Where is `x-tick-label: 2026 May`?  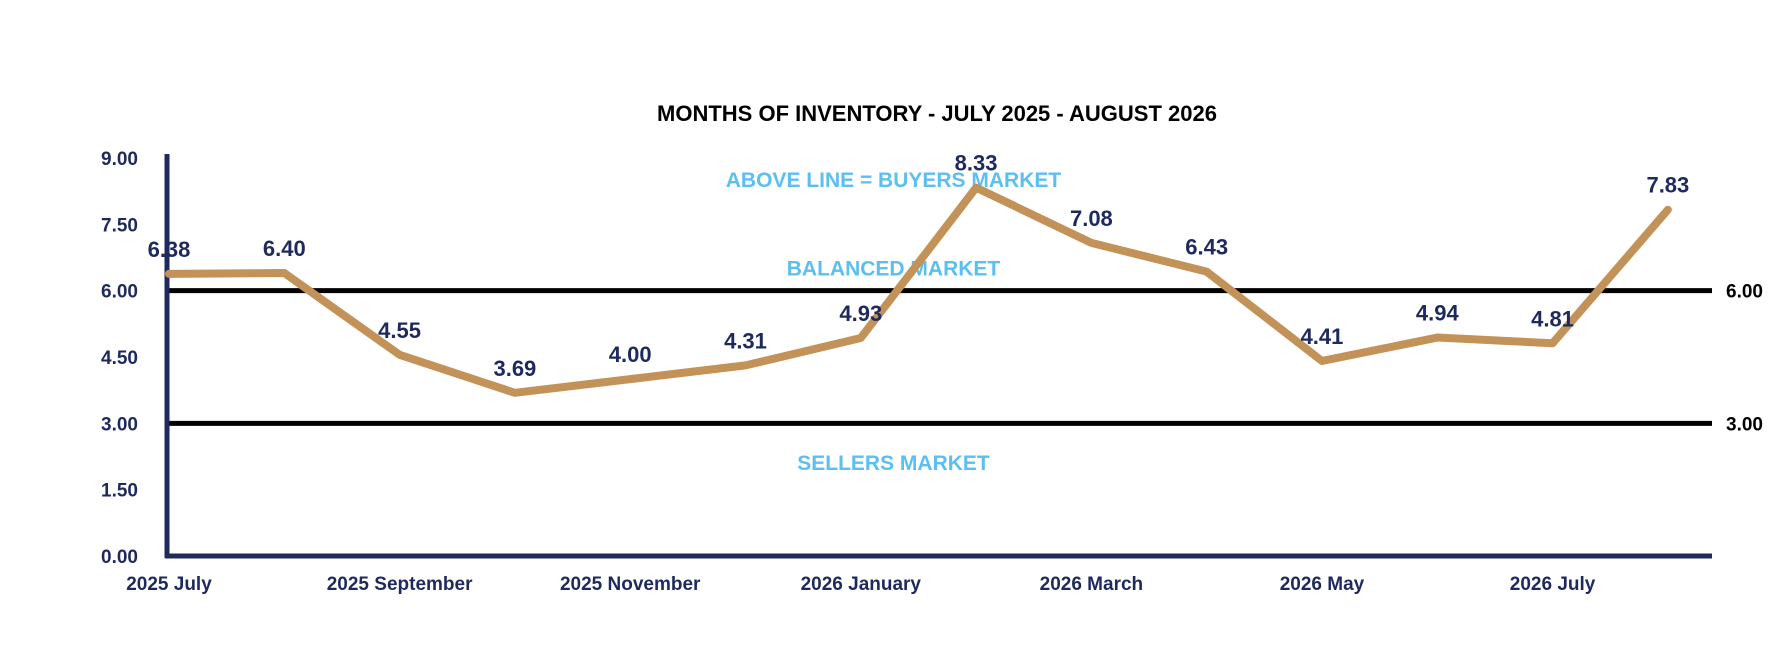
x-tick-label: 2026 May is located at coordinates (1322, 584).